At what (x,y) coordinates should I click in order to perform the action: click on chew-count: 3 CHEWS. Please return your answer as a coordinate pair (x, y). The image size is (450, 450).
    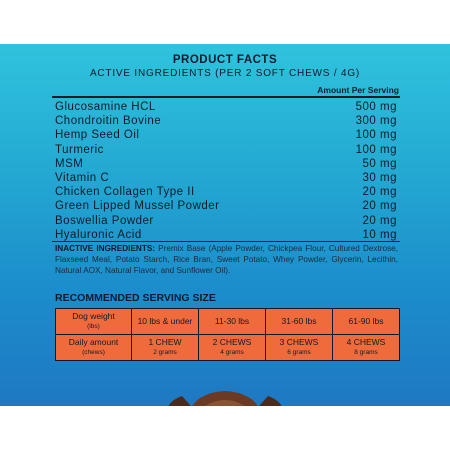
    Looking at the image, I should click on (299, 342).